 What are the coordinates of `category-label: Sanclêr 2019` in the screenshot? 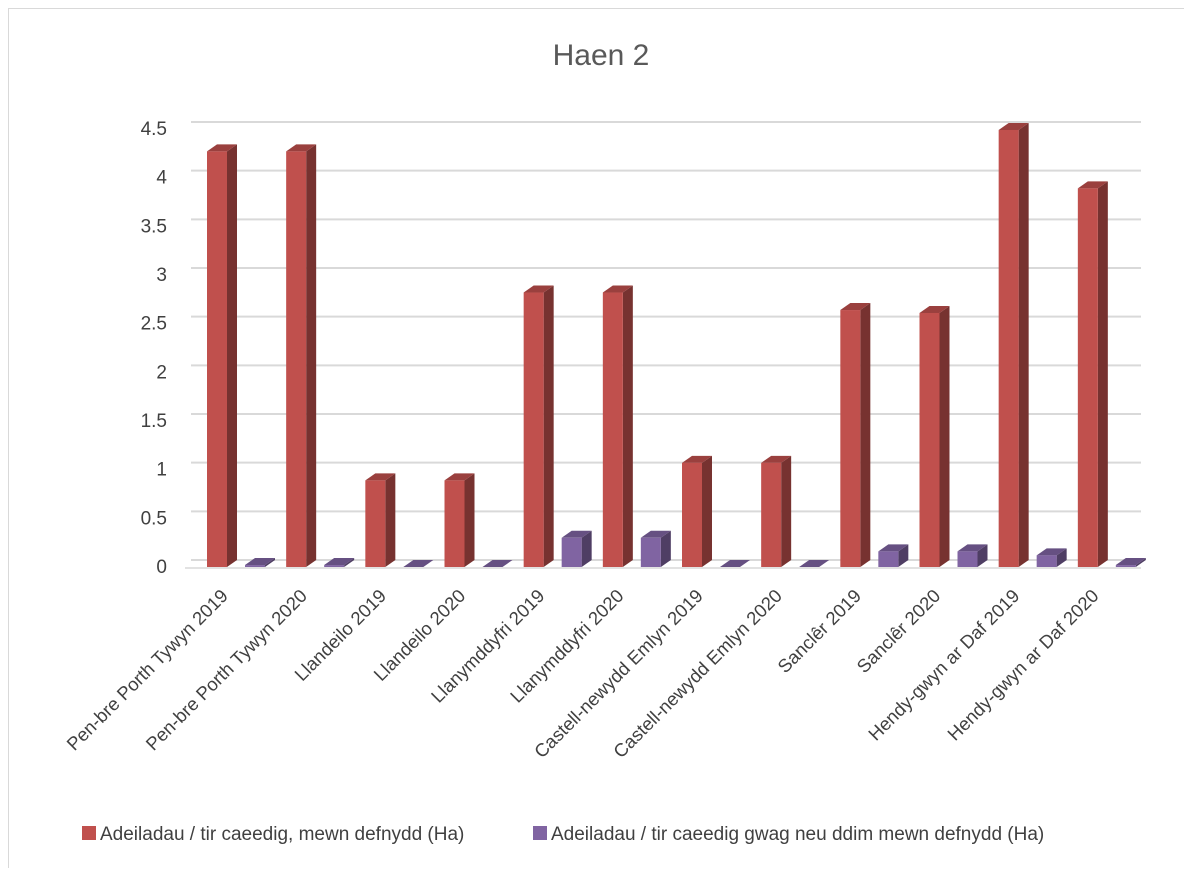 It's located at (819, 631).